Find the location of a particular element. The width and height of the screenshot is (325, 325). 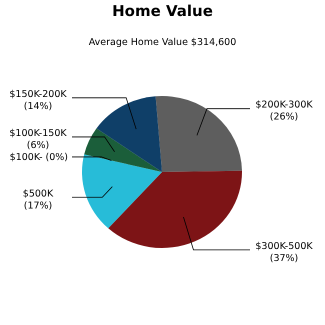

slice-label: $300K-500K is located at coordinates (284, 246).